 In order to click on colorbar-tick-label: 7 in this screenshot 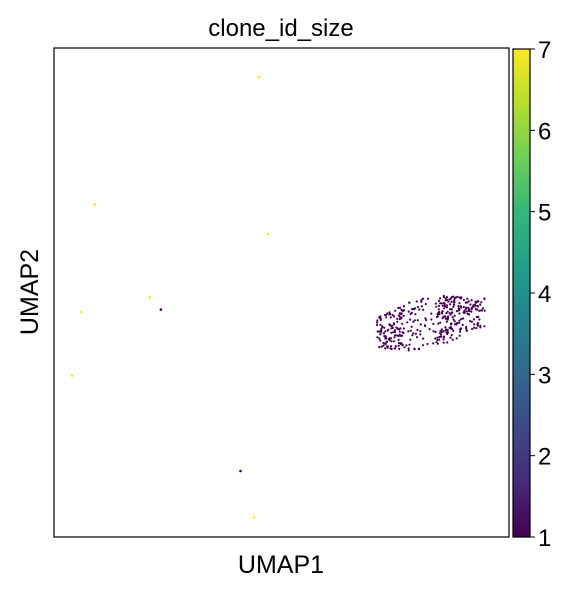, I will do `click(544, 50)`.